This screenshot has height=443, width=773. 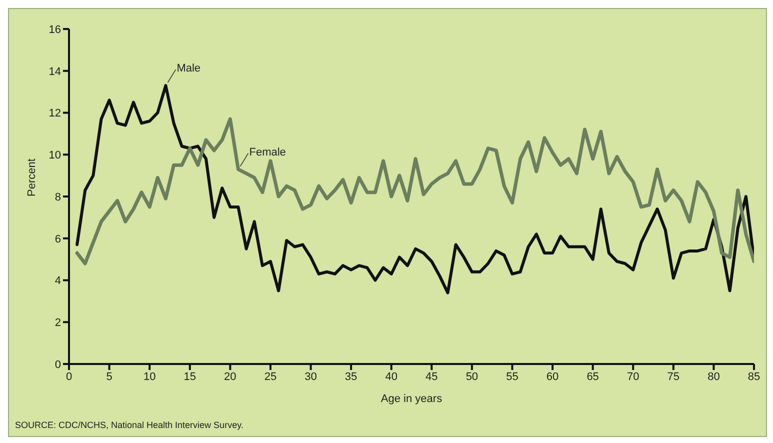 What do you see at coordinates (54, 156) in the screenshot?
I see `y-tick-label: 10` at bounding box center [54, 156].